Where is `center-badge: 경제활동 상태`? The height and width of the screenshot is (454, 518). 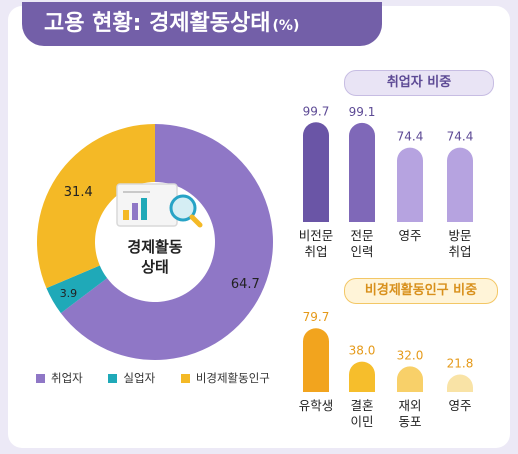 center-badge: 경제활동 상태 is located at coordinates (155, 239).